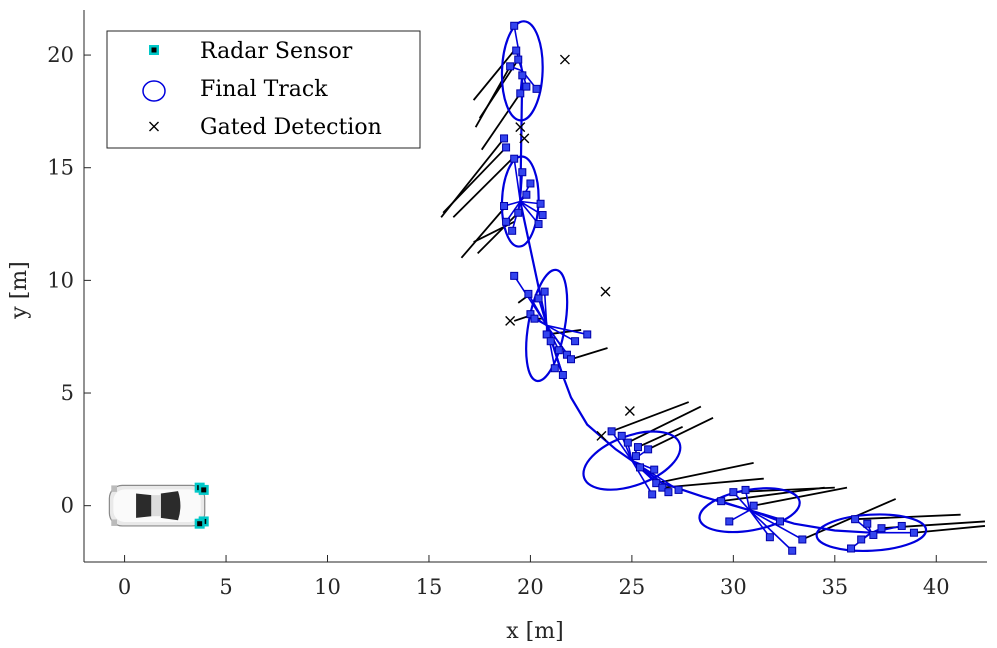 The image size is (997, 648). I want to click on y-axis-label: y [m], so click(19, 290).